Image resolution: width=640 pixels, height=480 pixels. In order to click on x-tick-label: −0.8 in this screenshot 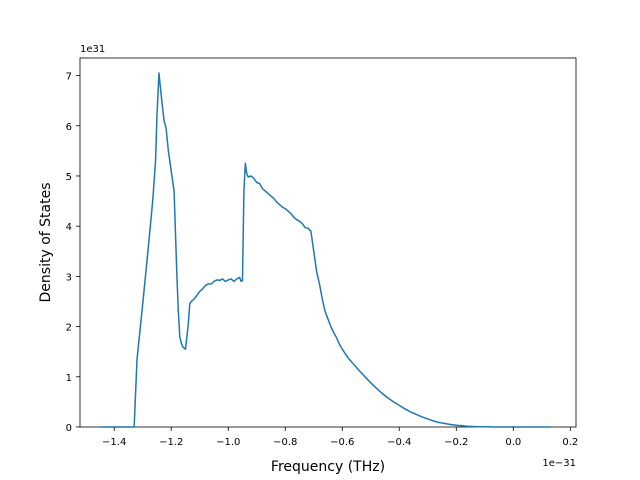, I will do `click(285, 442)`.